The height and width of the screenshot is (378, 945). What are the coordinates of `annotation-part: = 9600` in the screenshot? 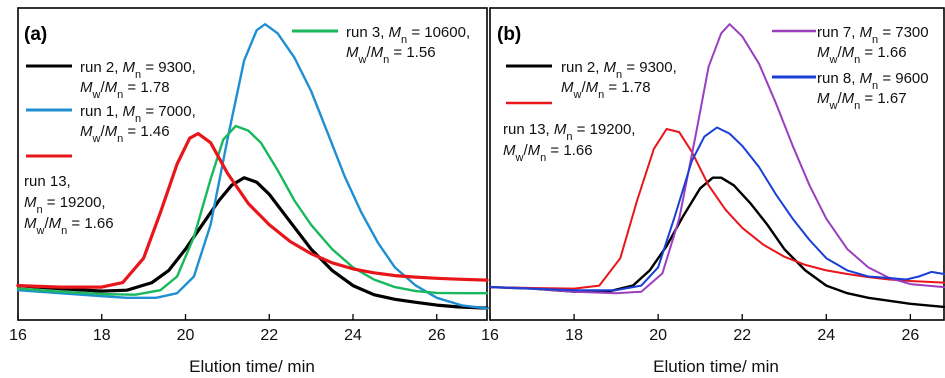 It's located at (903, 78).